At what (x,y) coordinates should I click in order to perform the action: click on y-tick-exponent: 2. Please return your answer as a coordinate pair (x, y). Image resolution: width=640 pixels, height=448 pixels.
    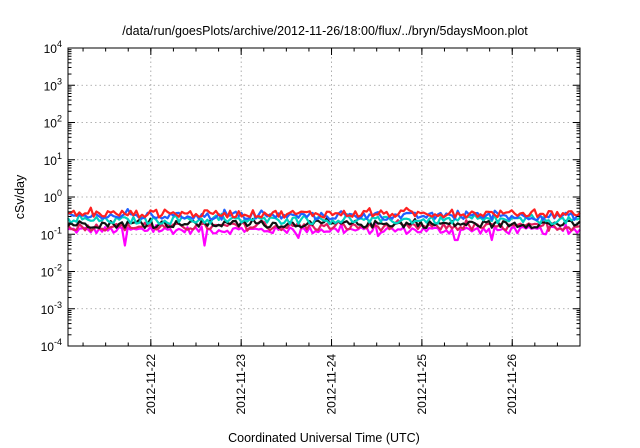
    Looking at the image, I should click on (59, 119).